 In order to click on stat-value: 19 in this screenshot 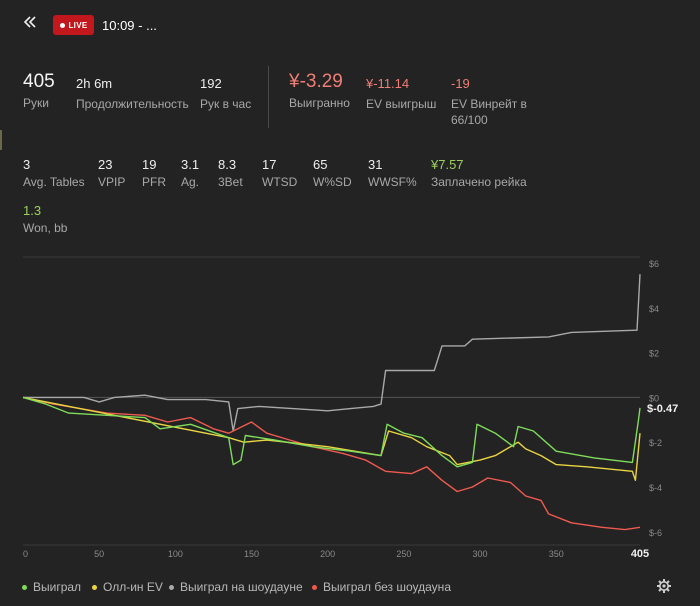, I will do `click(149, 164)`.